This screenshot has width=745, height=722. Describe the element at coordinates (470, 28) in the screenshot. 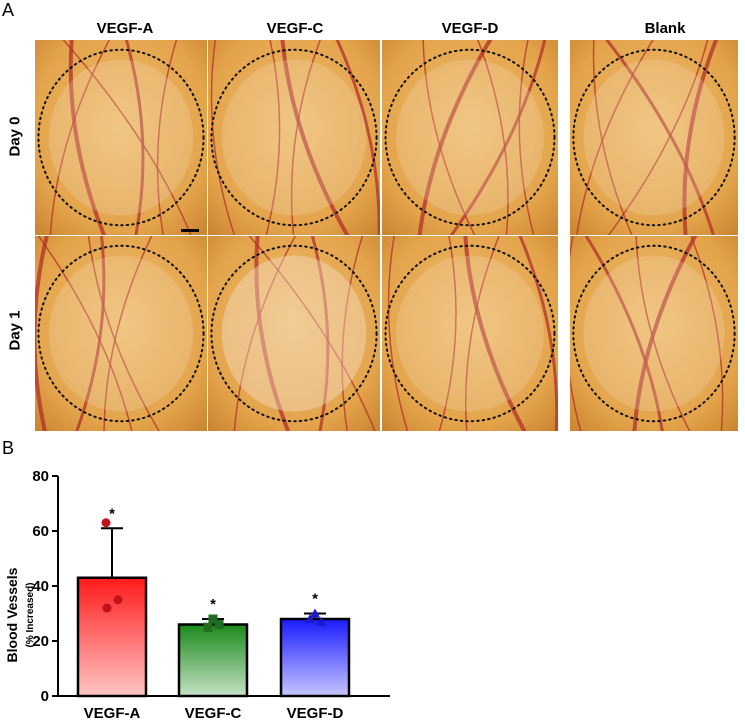

I see `column-title-vegf-d: VEGF-D` at that location.